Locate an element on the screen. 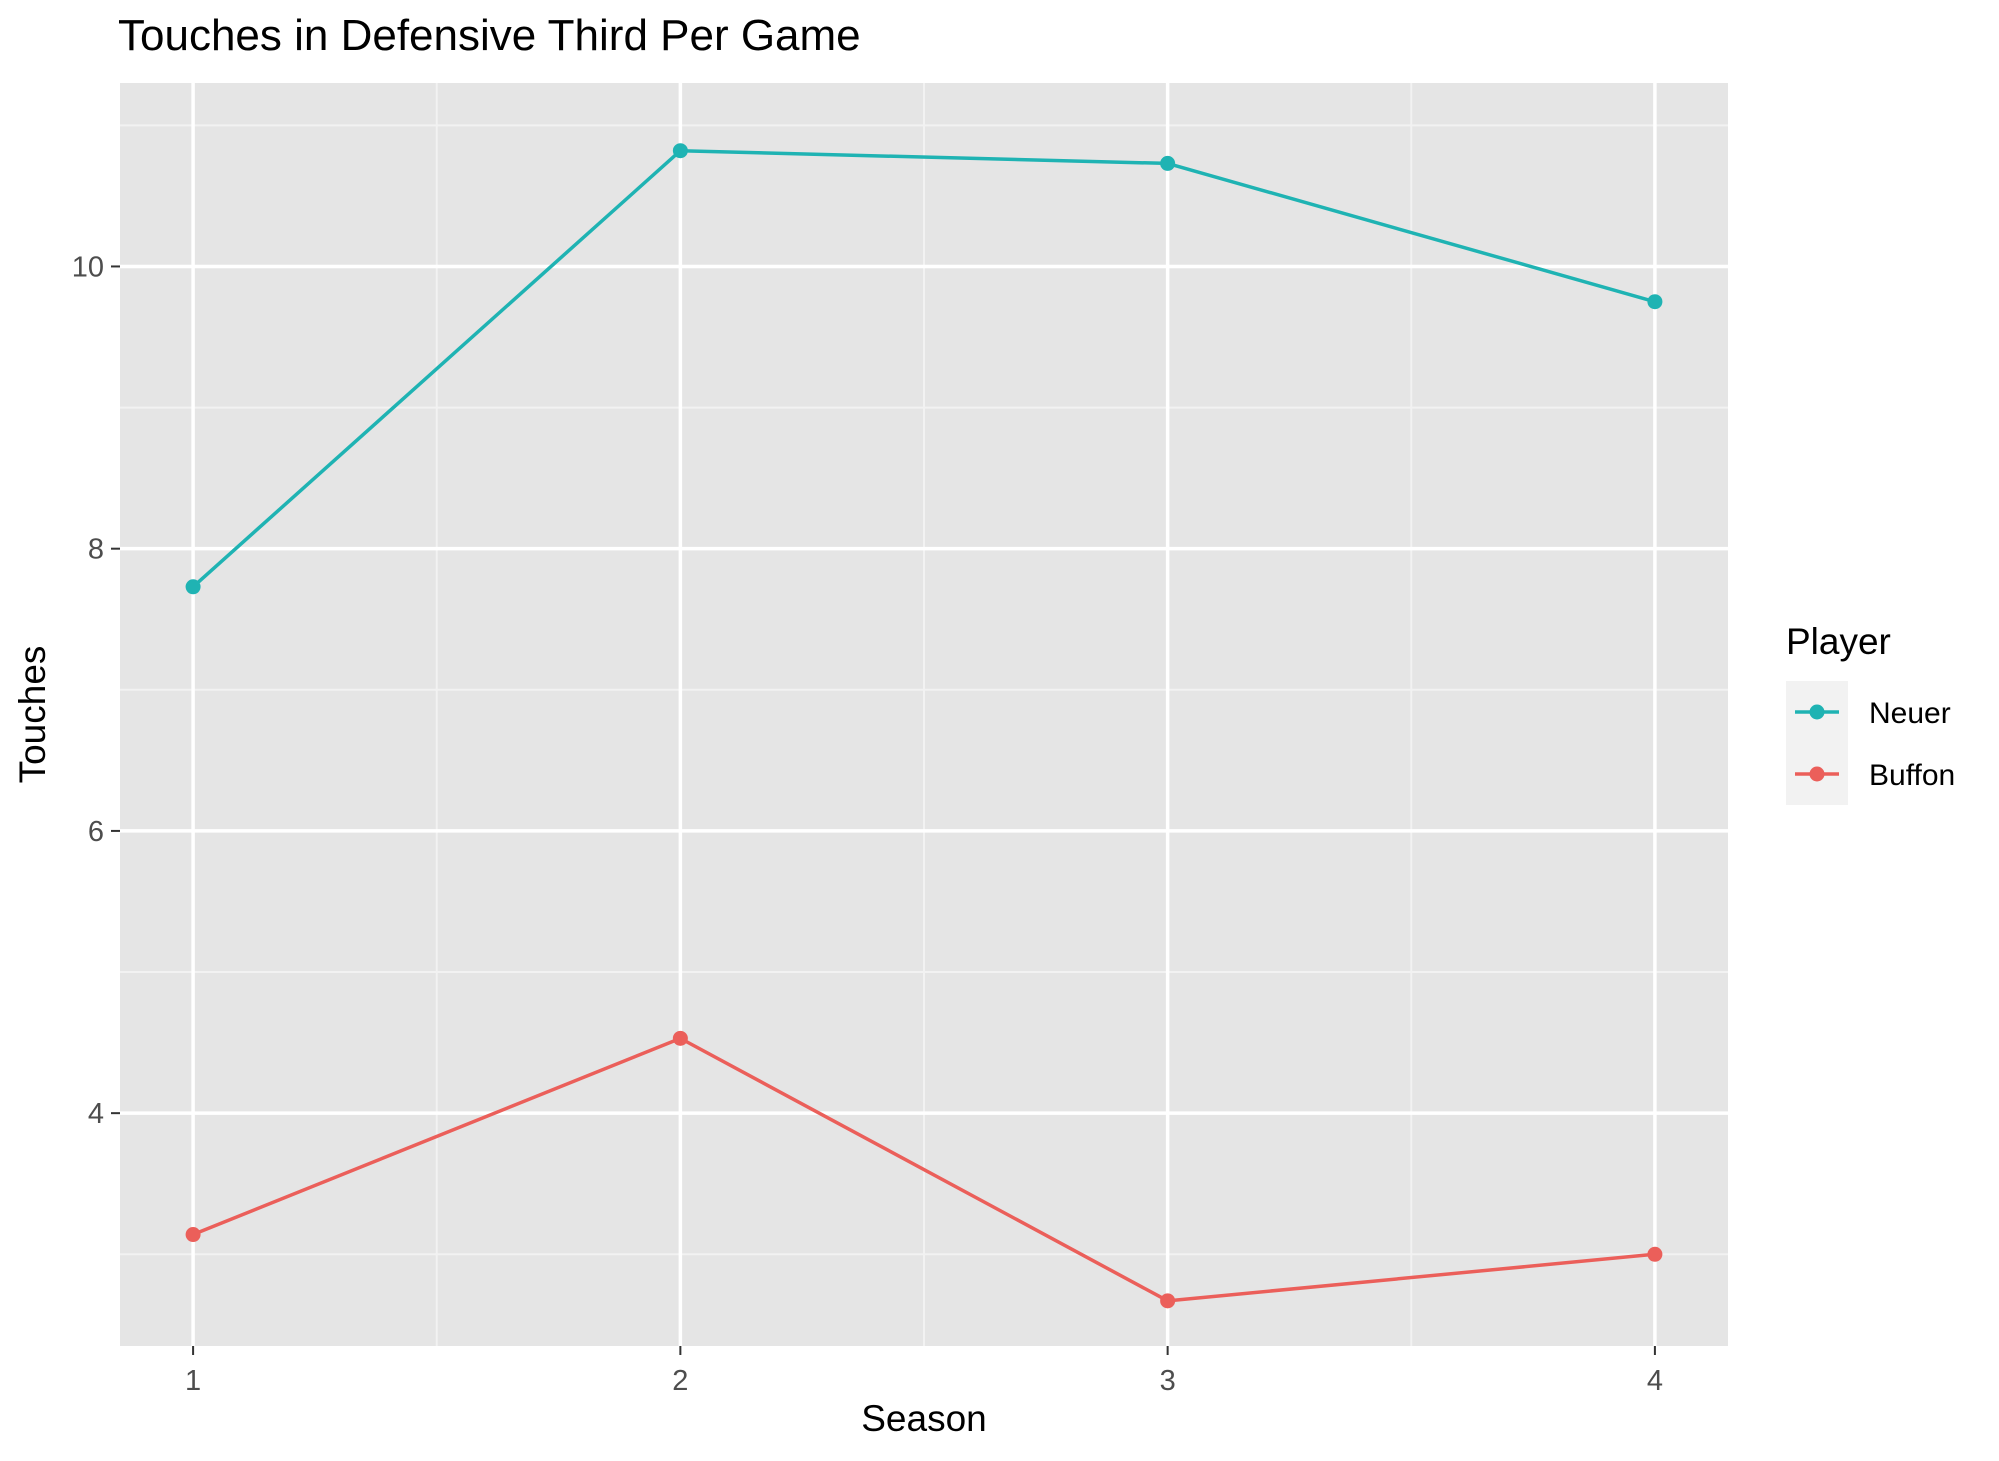  y-tick-label: 8 is located at coordinates (96, 550).